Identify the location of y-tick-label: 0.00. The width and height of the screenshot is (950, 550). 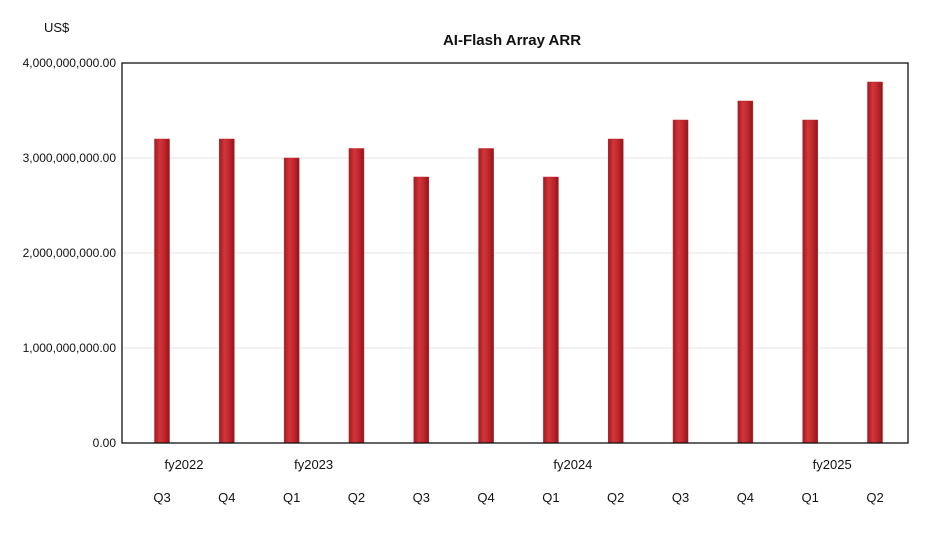
(105, 443).